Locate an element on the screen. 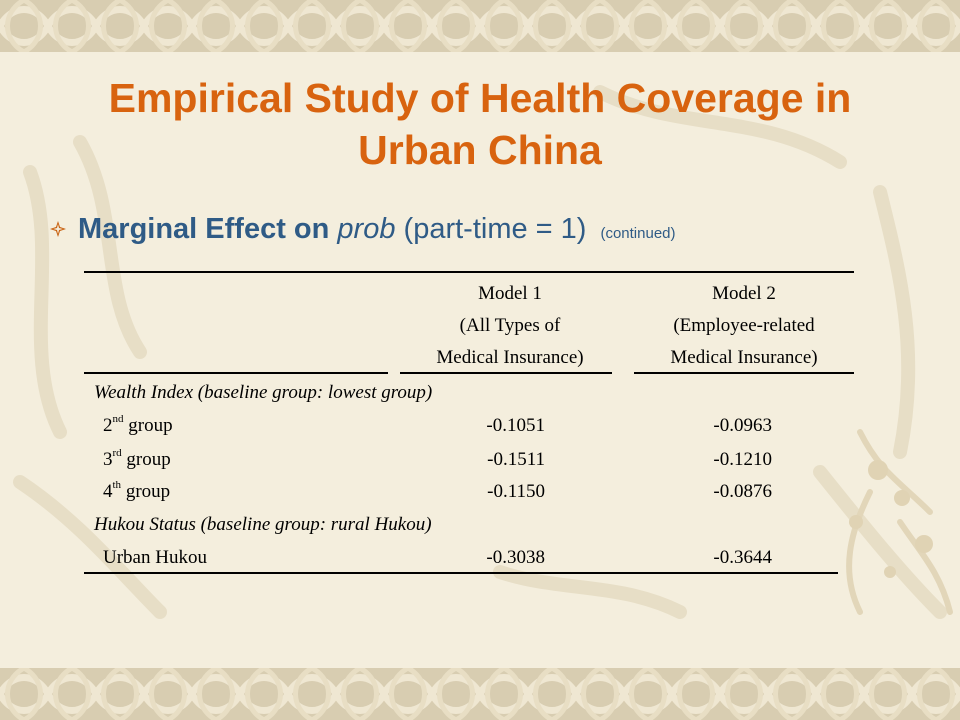 Image resolution: width=960 pixels, height=720 pixels. slide-title-line-1: Empirical Study of Health Coverage in is located at coordinates (480, 98).